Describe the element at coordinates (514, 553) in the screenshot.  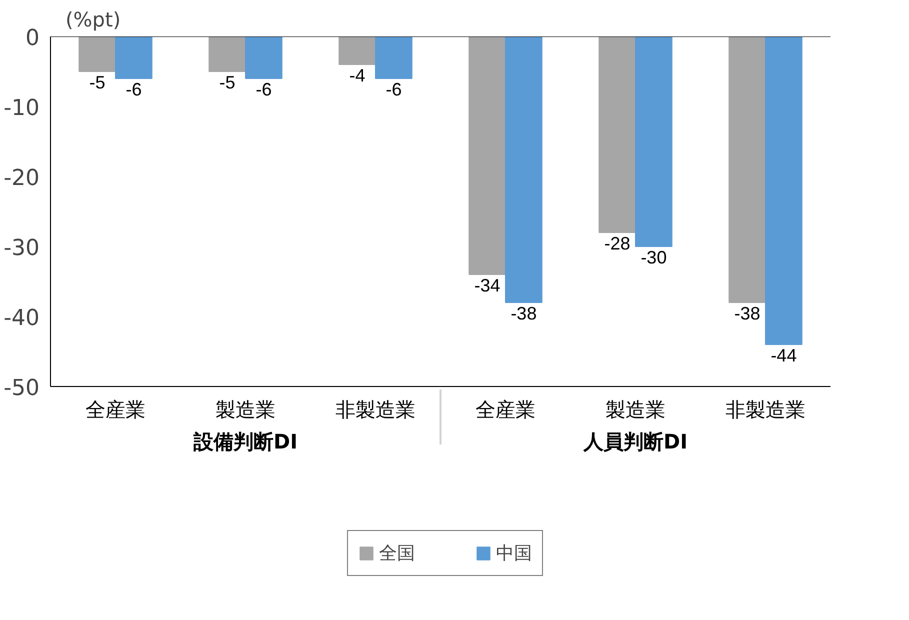
I see `legend-label: 中国` at that location.